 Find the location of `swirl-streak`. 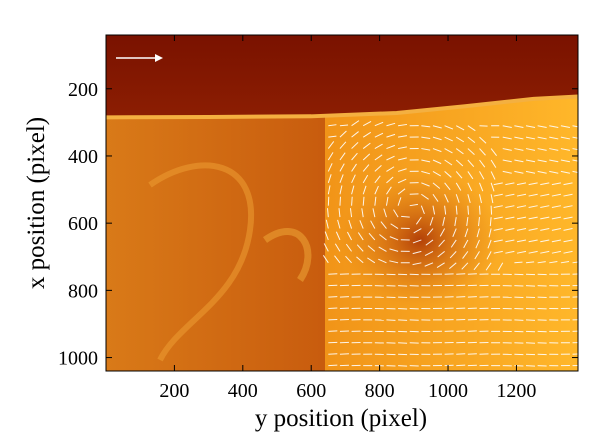

swirl-streak is located at coordinates (201, 262).